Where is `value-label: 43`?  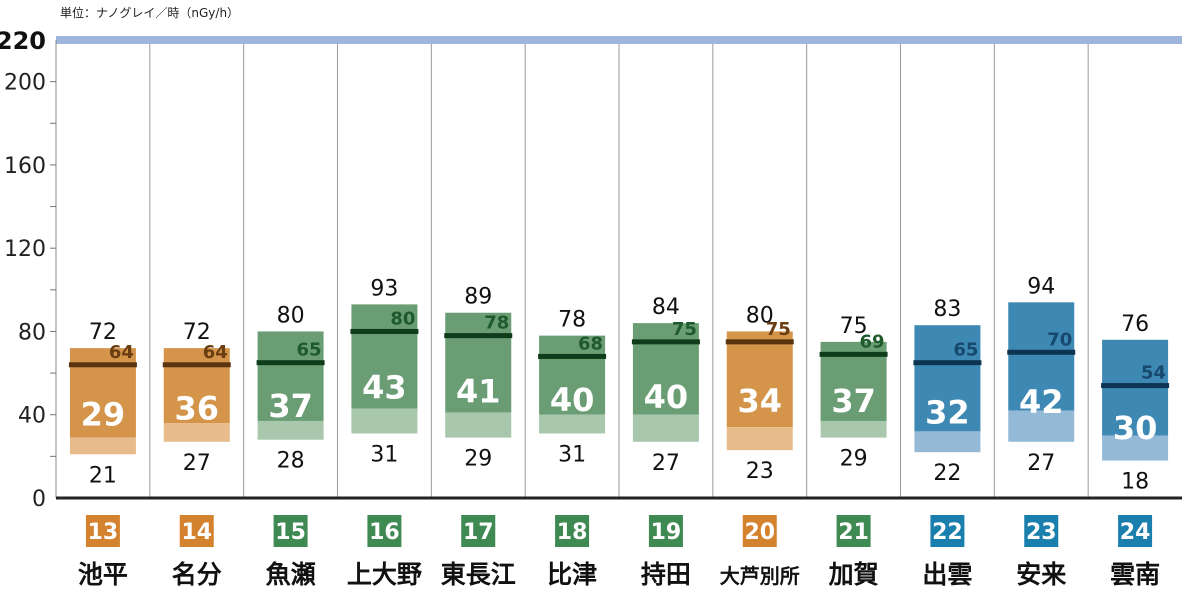 value-label: 43 is located at coordinates (384, 387).